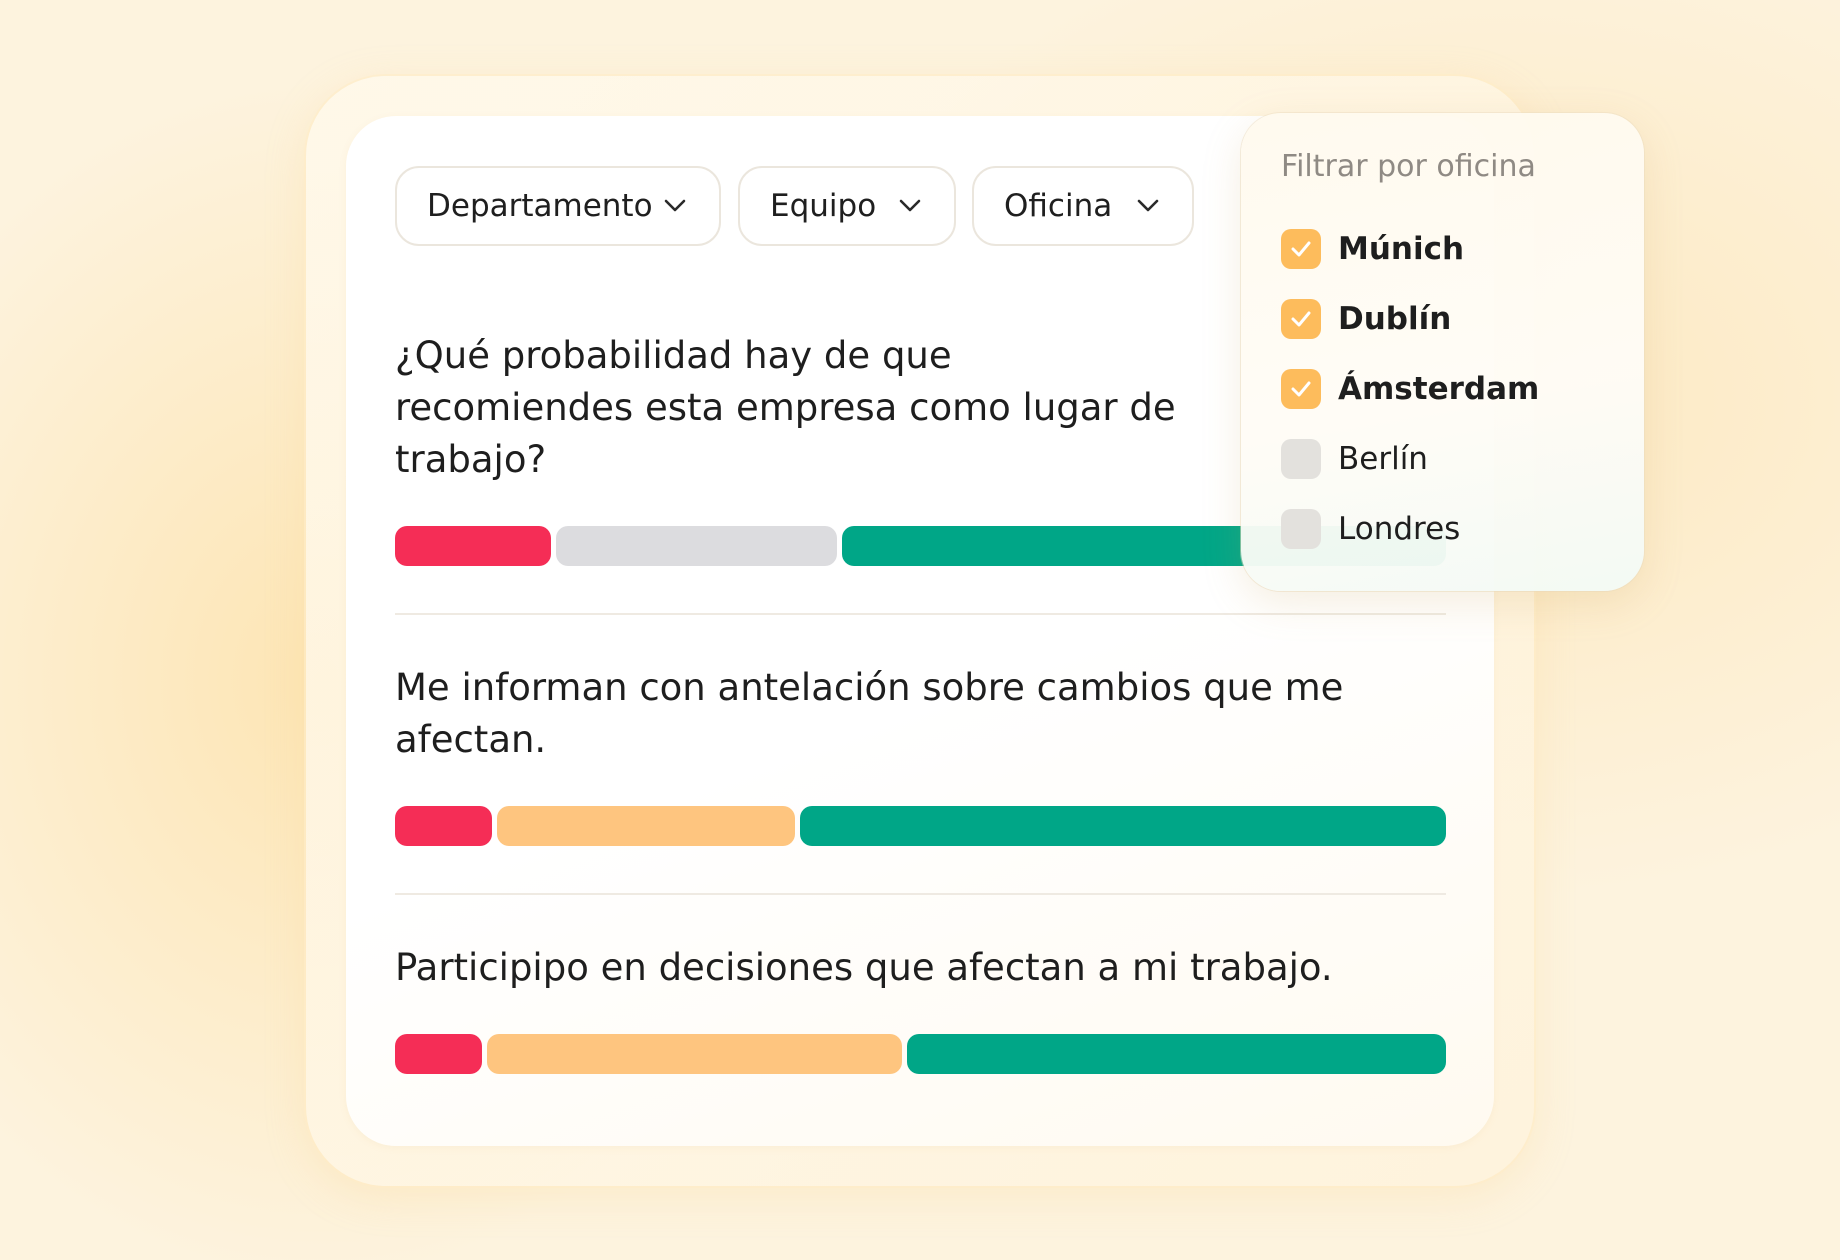 This screenshot has height=1260, width=1840. I want to click on filter-option-dublin: Dublín, so click(1366, 319).